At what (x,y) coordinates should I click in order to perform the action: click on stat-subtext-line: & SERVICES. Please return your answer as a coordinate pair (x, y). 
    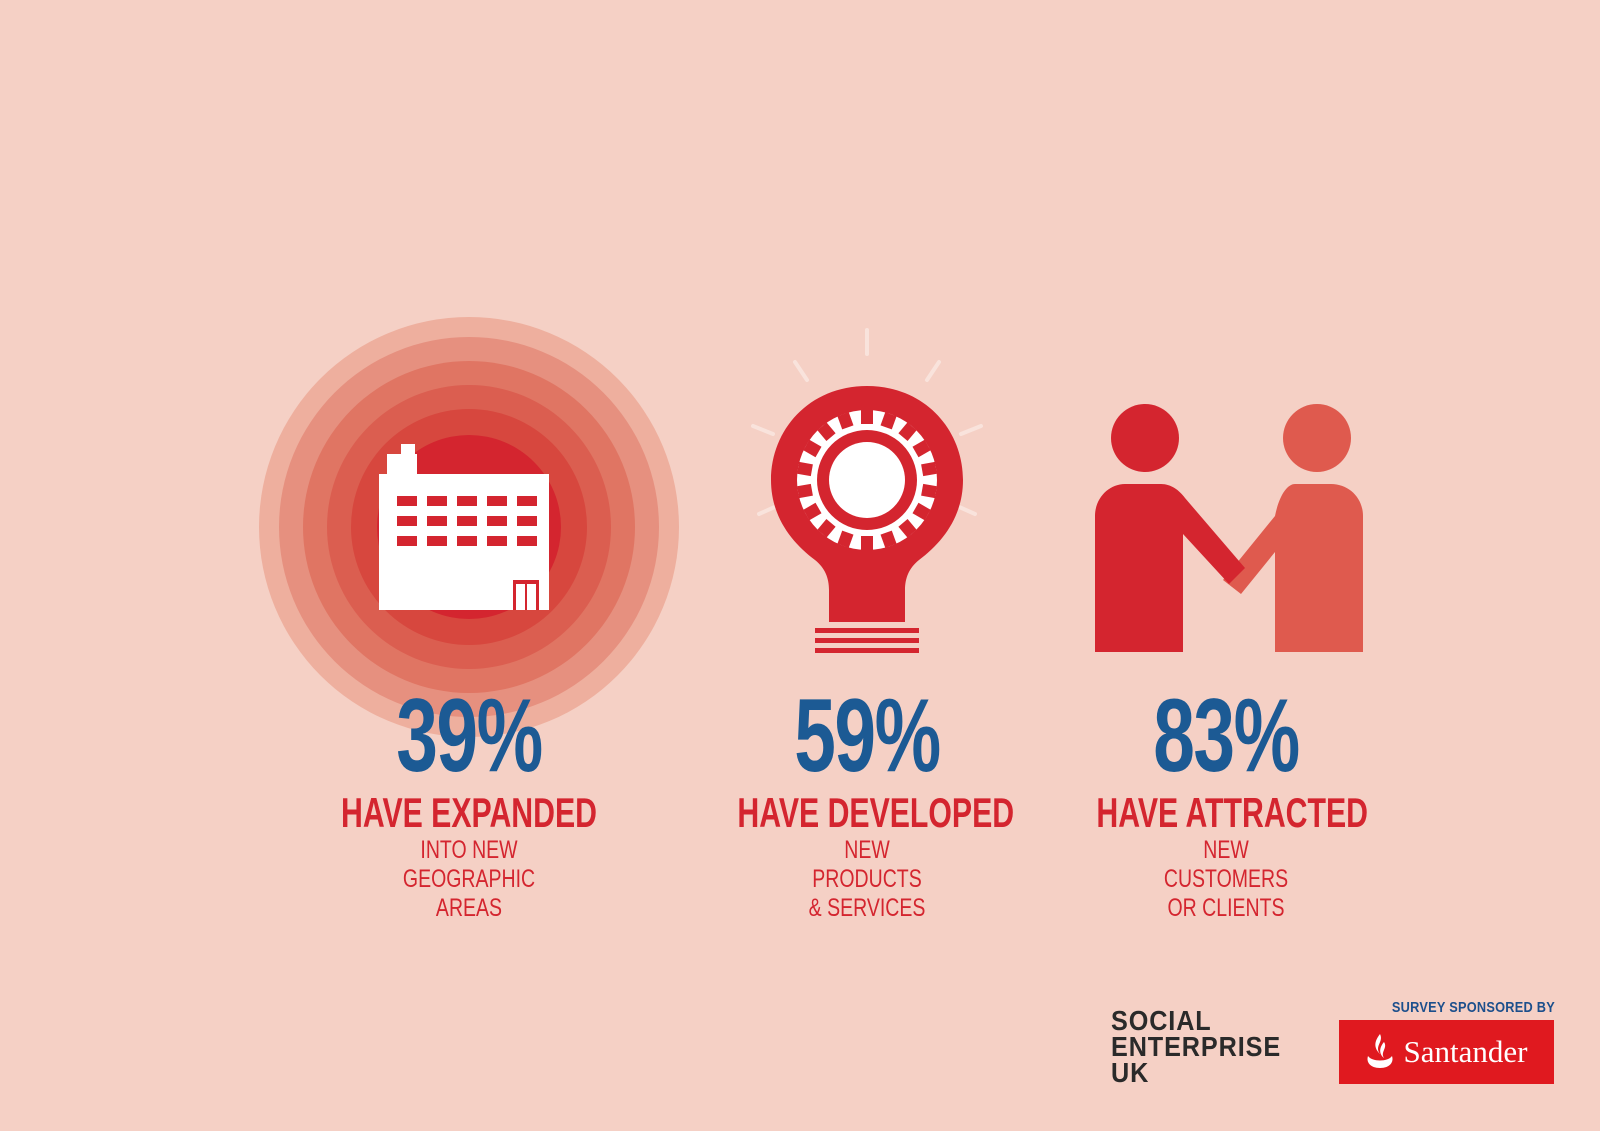
    Looking at the image, I should click on (867, 908).